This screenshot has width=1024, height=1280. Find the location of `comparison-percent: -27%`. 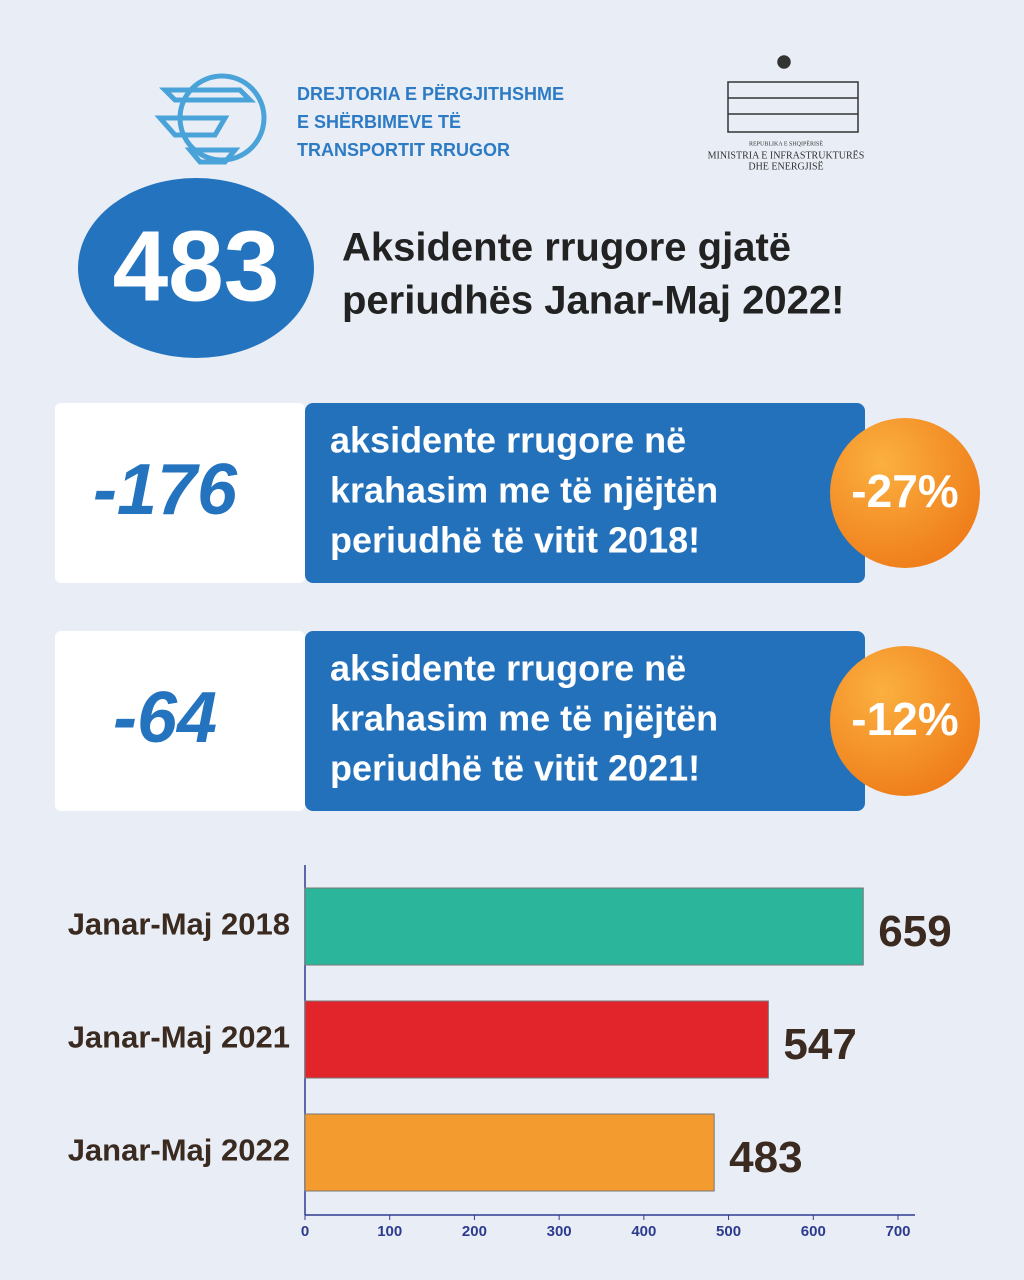

comparison-percent: -27% is located at coordinates (904, 491).